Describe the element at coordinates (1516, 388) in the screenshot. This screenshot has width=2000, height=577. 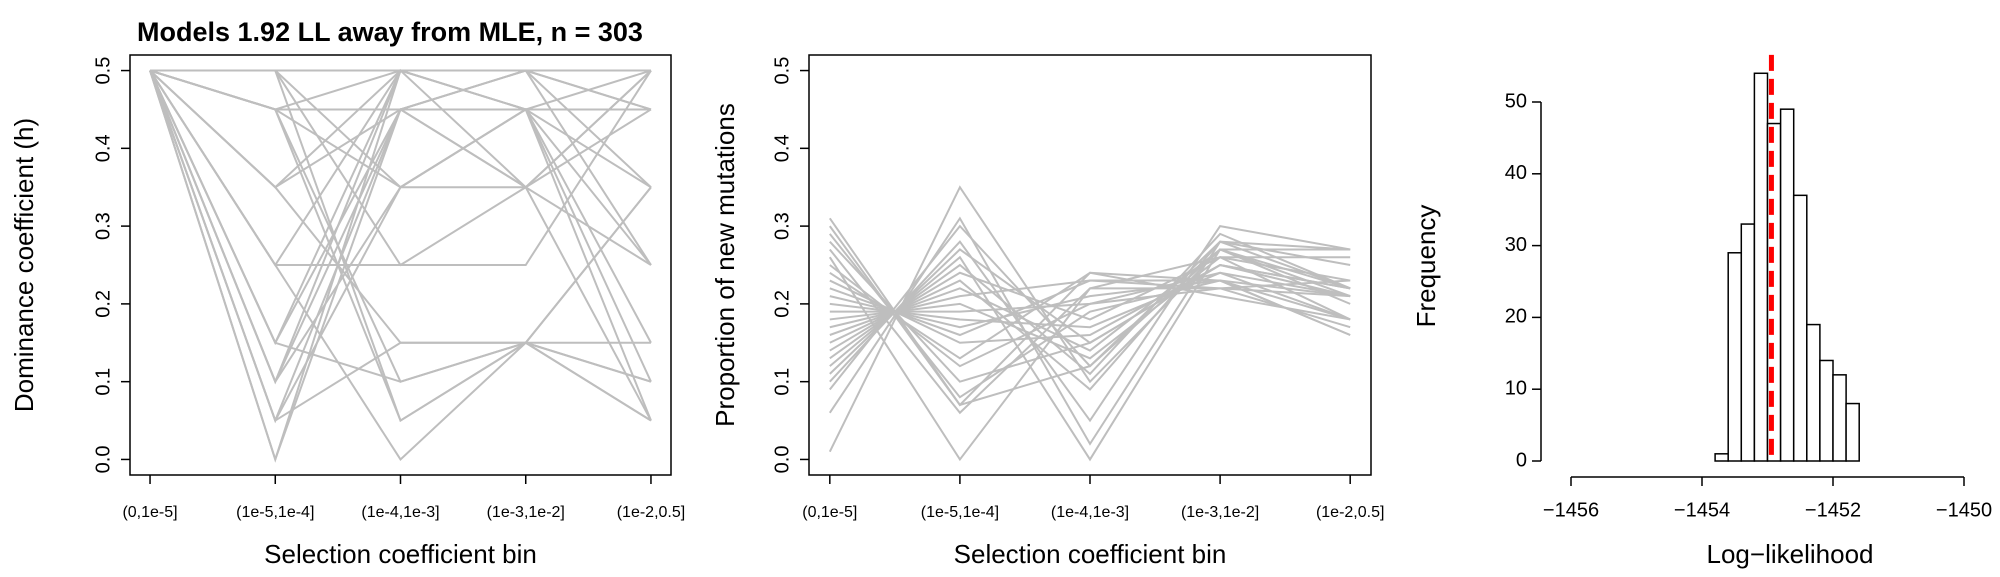
I see `y-tick-label: 10` at that location.